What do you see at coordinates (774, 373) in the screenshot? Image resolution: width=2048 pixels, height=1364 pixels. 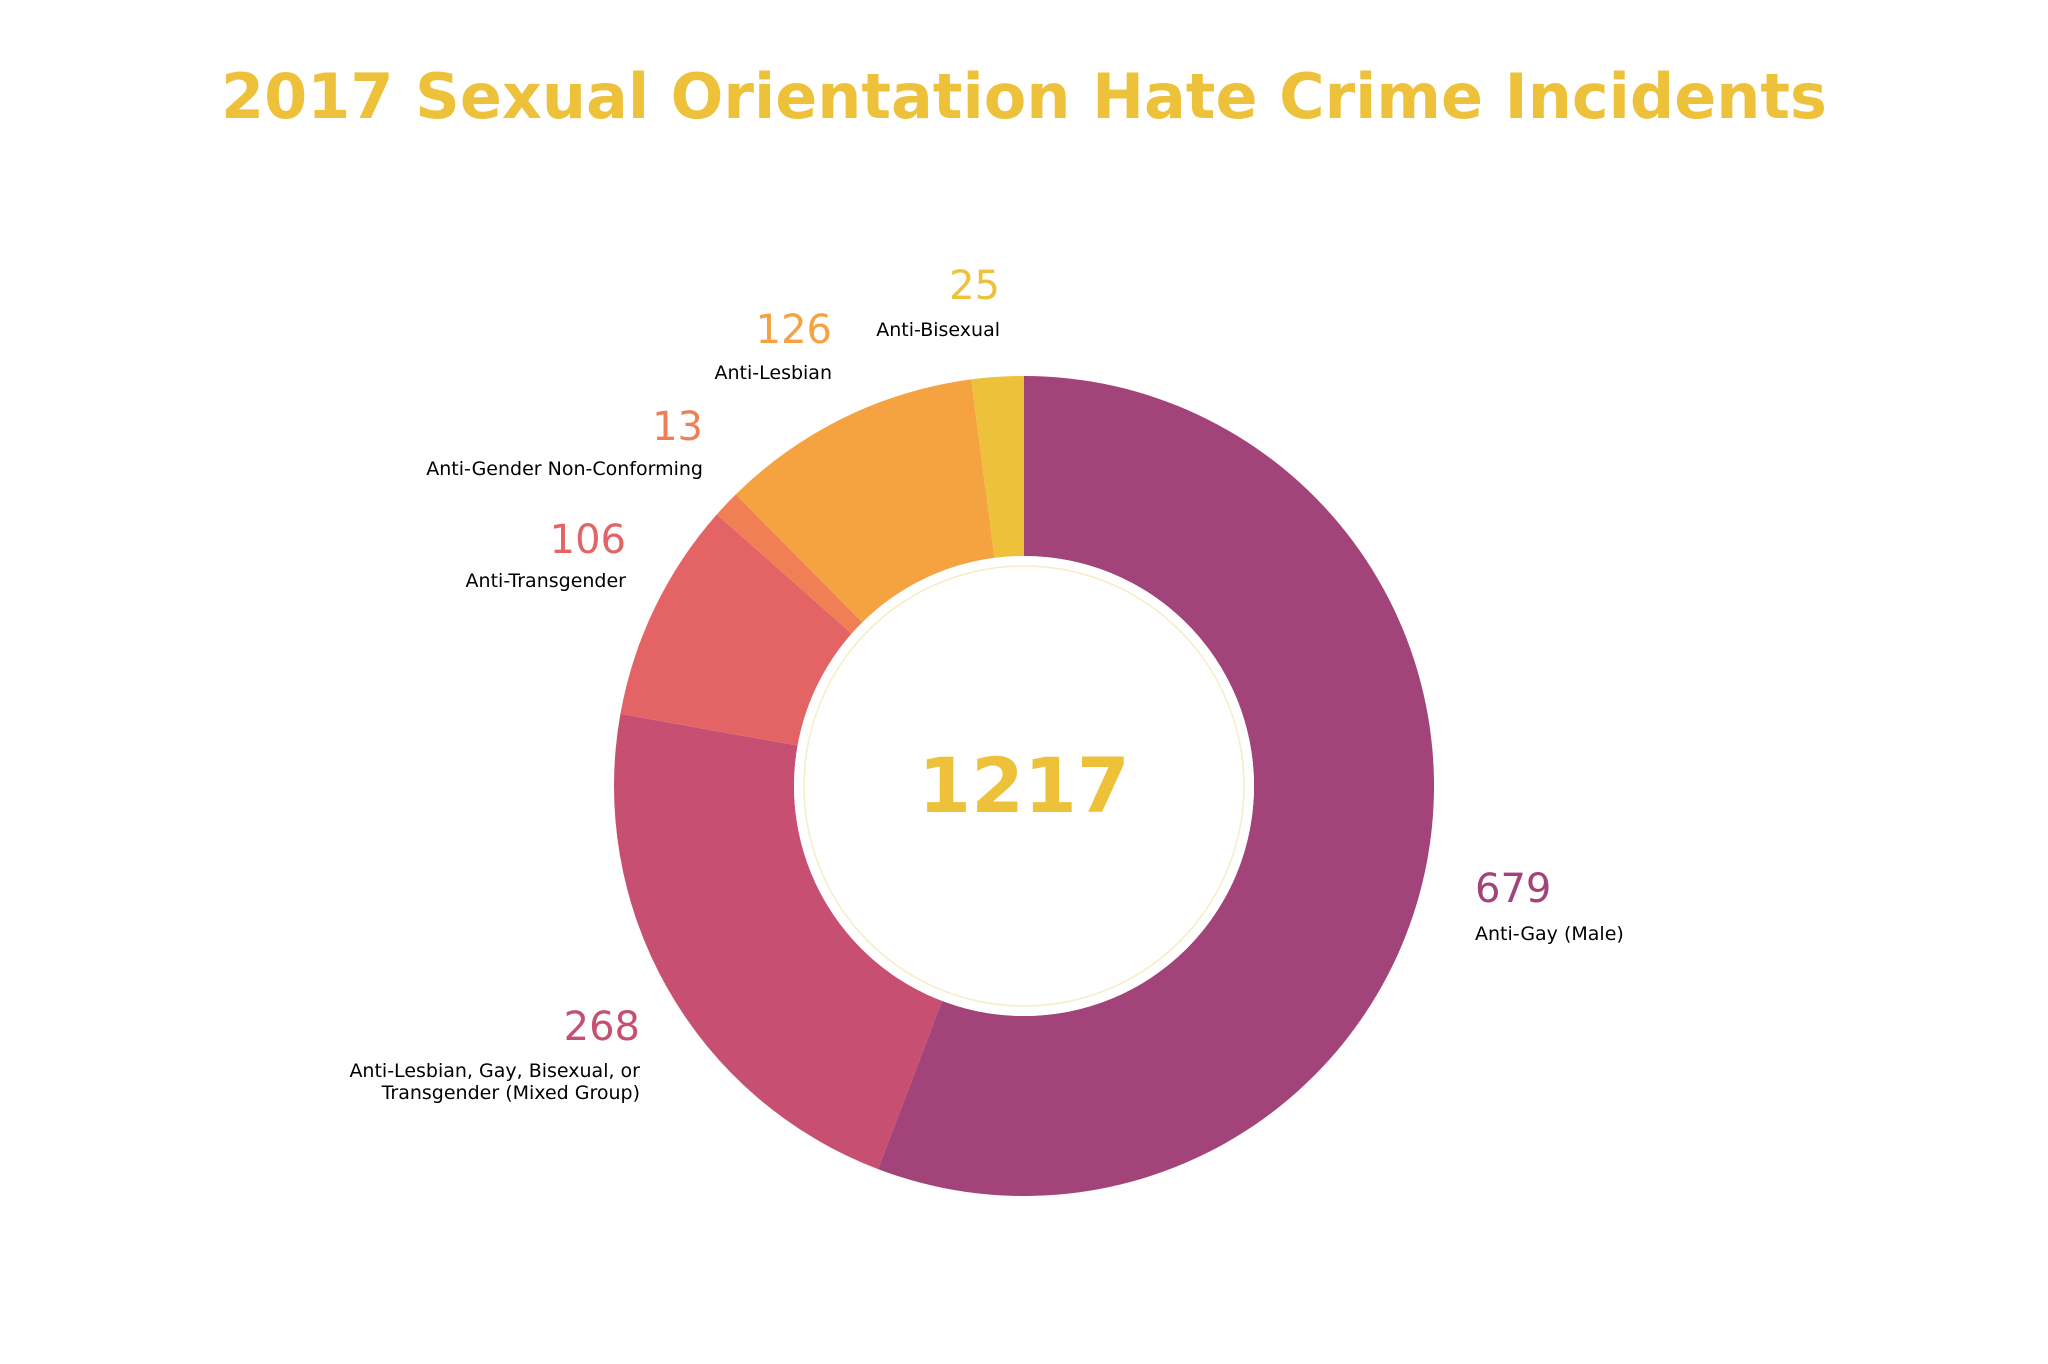 I see `category-label-4: Anti-Lesbian` at bounding box center [774, 373].